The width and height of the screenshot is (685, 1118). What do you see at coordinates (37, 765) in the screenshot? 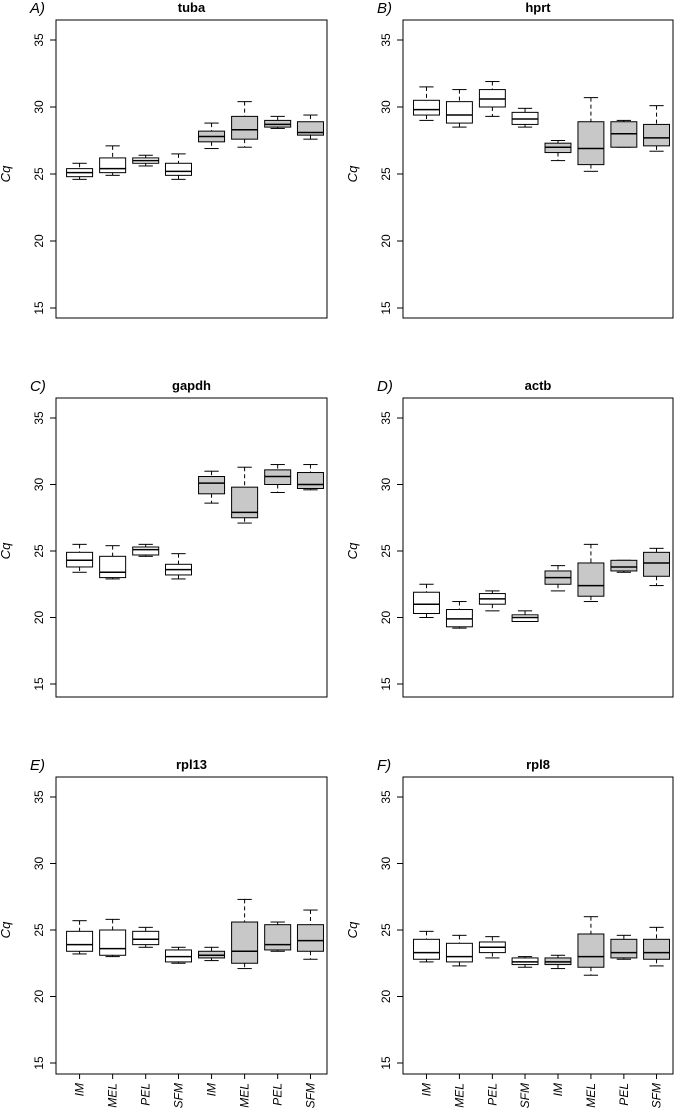
I see `panel-label: E)` at bounding box center [37, 765].